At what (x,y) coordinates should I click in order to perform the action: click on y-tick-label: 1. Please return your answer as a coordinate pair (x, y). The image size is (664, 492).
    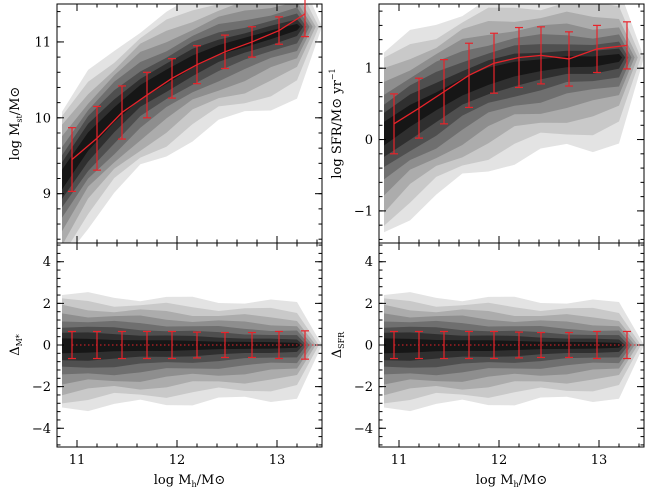
    Looking at the image, I should click on (369, 69).